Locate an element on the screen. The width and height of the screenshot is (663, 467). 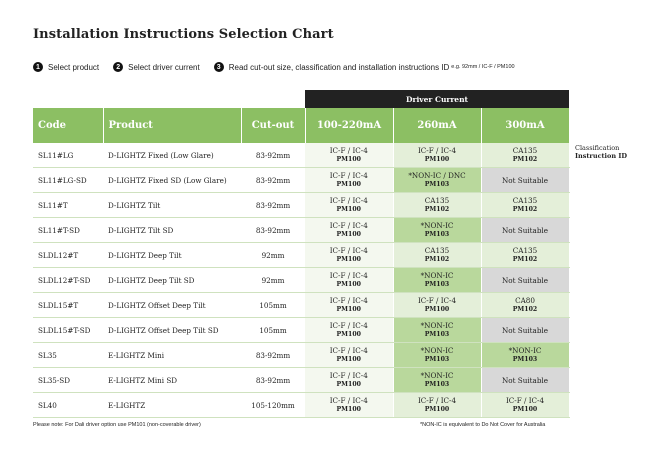
row-product: E-LIGHTZ Mini SD is located at coordinates (172, 380).